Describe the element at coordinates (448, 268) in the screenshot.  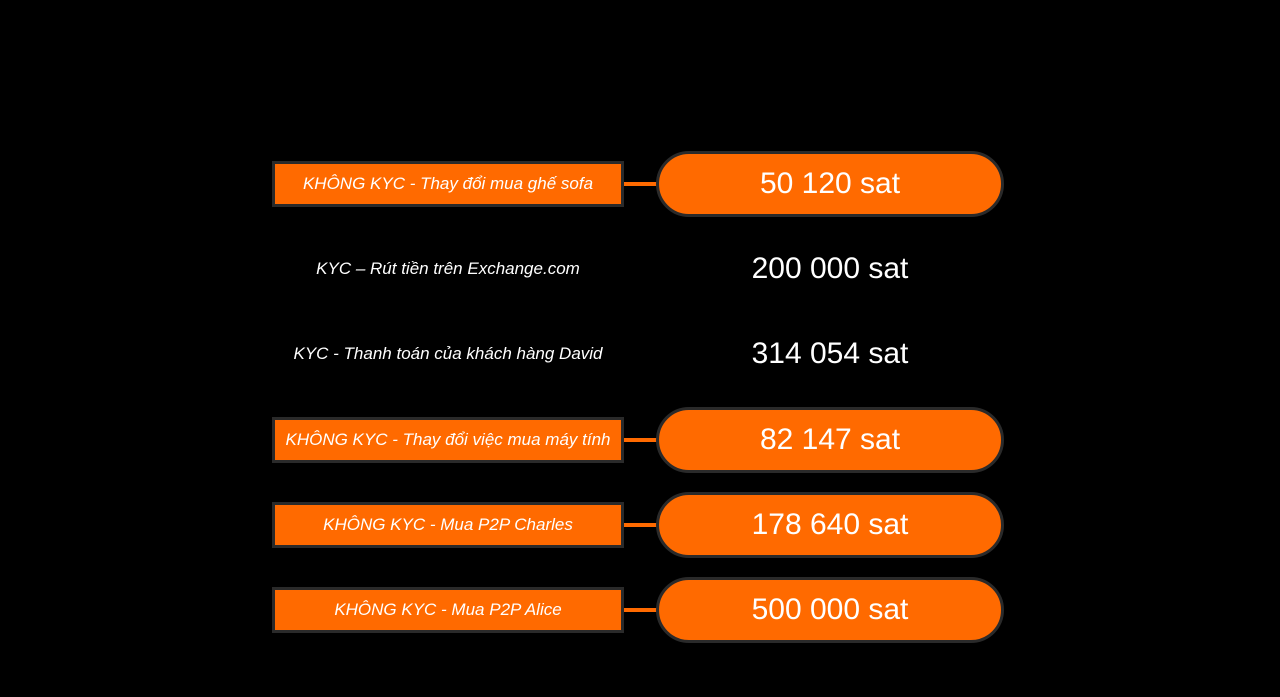
I see `utxo-label: KYC – Rút tiền trên Exchange.com` at that location.